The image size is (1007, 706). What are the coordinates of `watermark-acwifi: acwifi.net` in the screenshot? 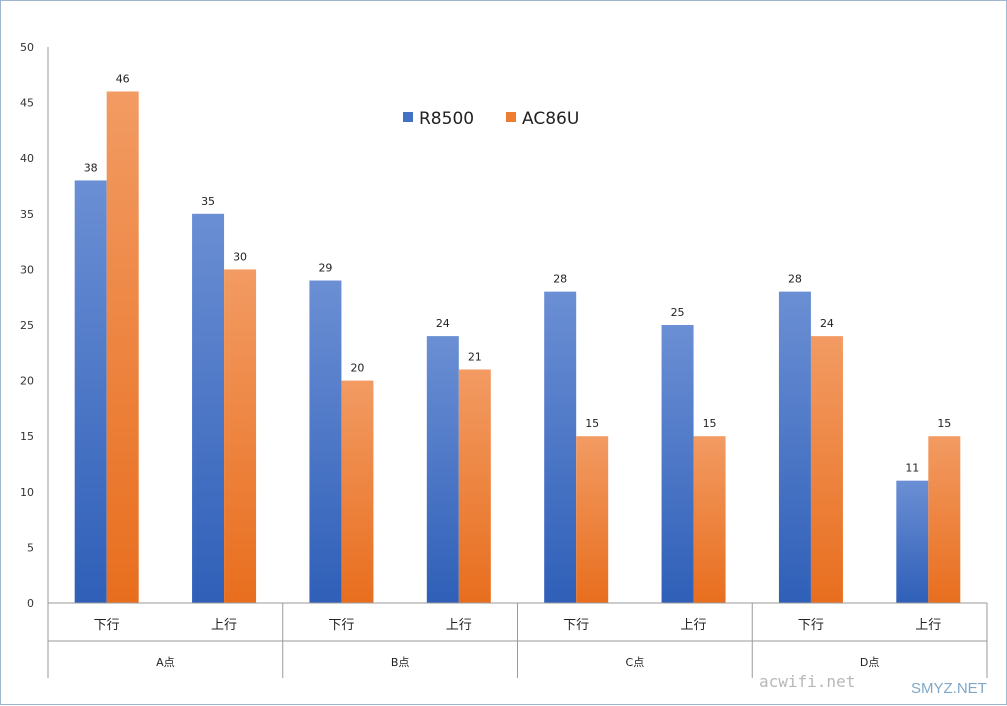 It's located at (807, 681).